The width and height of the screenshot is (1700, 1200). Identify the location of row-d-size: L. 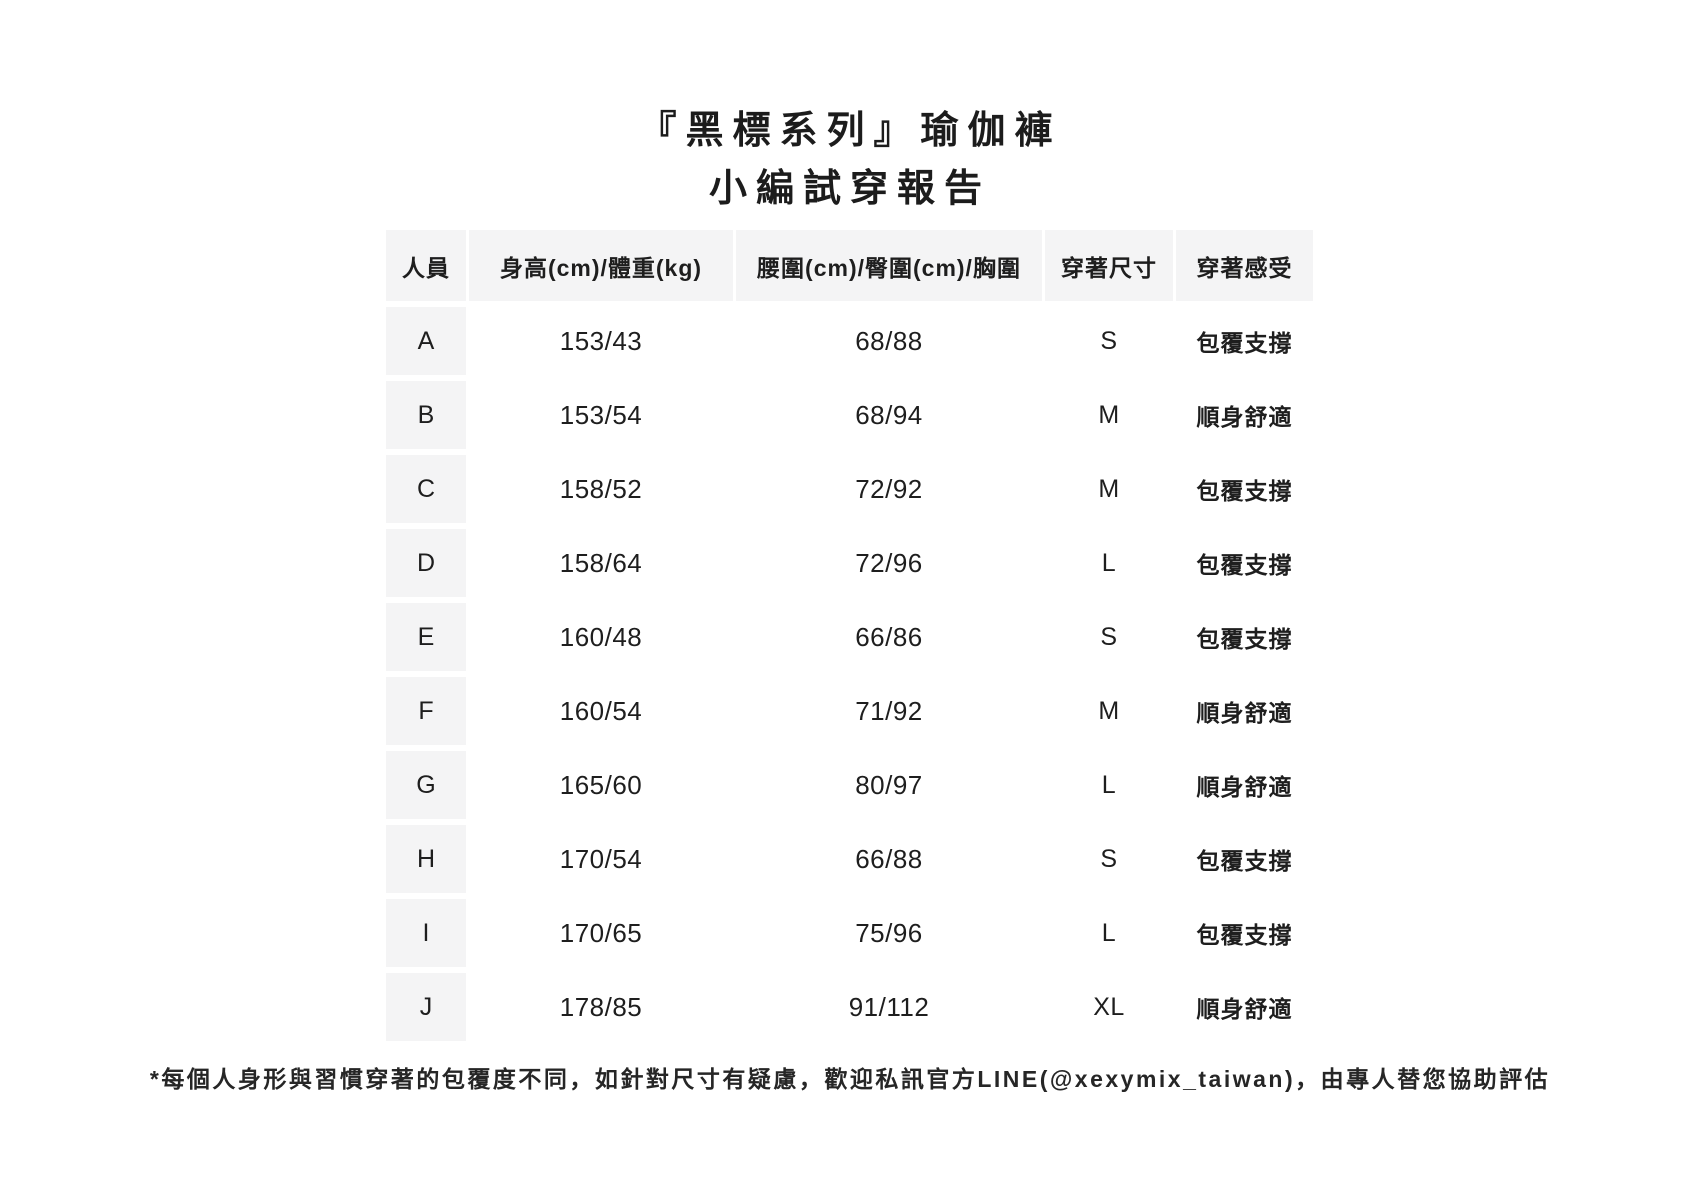
(1109, 563).